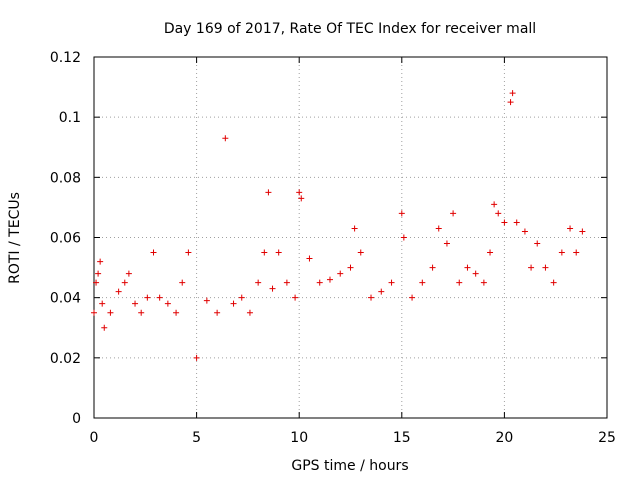  What do you see at coordinates (70, 118) in the screenshot?
I see `y-tick-label: 0.1` at bounding box center [70, 118].